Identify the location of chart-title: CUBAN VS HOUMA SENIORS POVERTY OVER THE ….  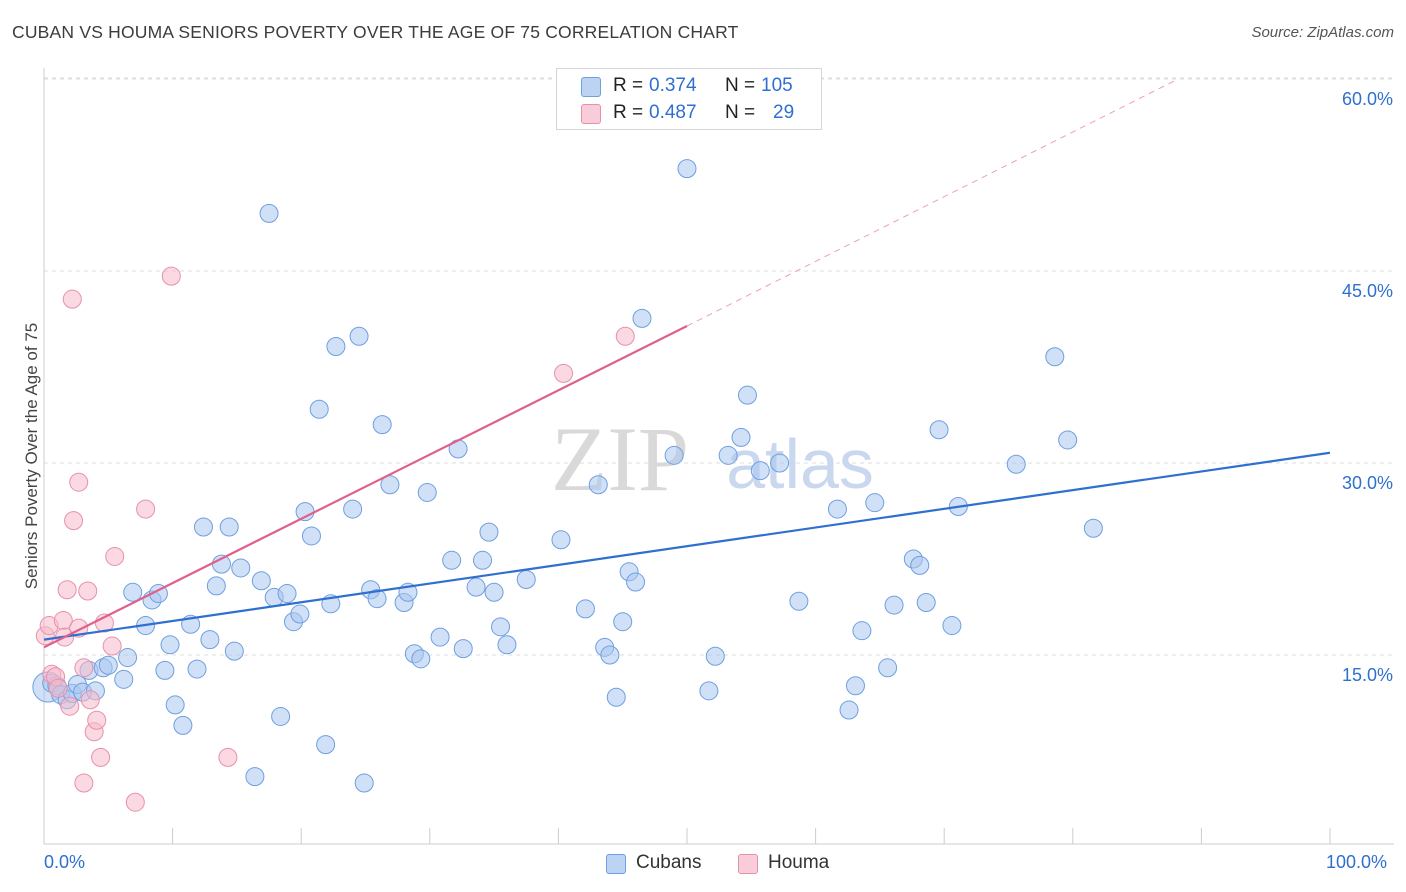
(375, 32).